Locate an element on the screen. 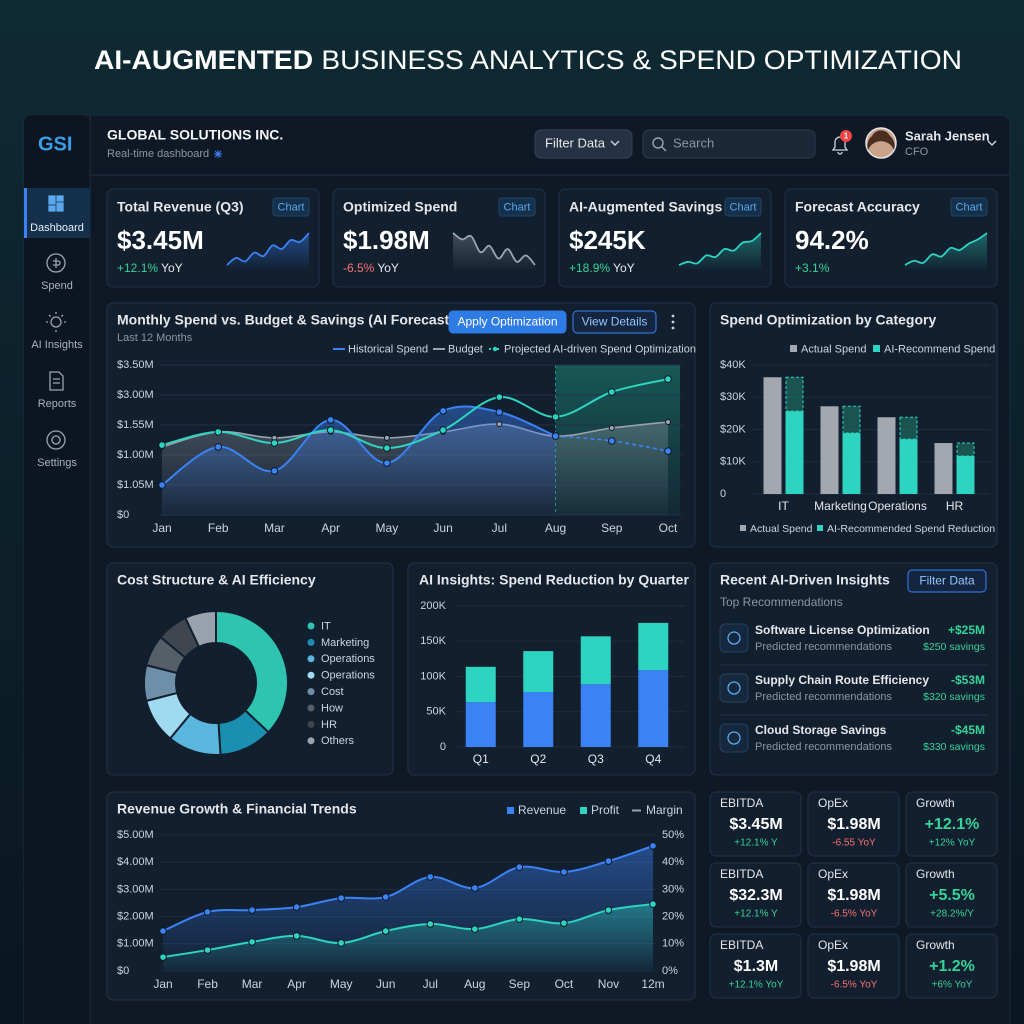 Image resolution: width=1024 pixels, height=1024 pixels. x-tick-label: Sep is located at coordinates (520, 984).